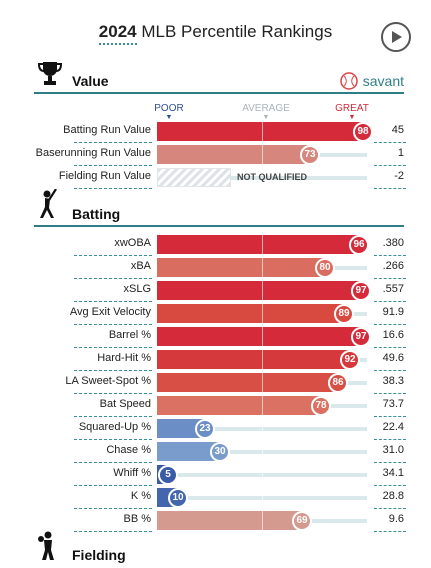 The height and width of the screenshot is (568, 431). Describe the element at coordinates (363, 132) in the screenshot. I see `percentile-badge: 98` at that location.